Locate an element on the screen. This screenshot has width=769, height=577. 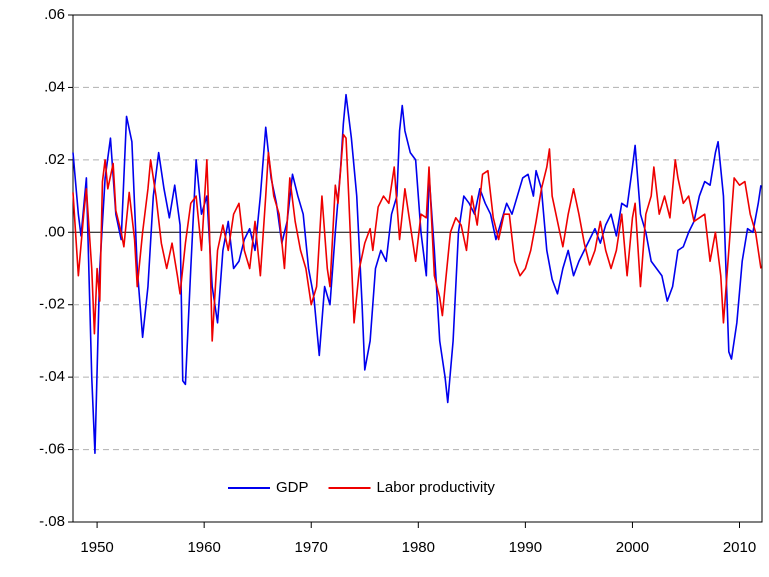
y-tick-label: .02 is located at coordinates (54, 159).